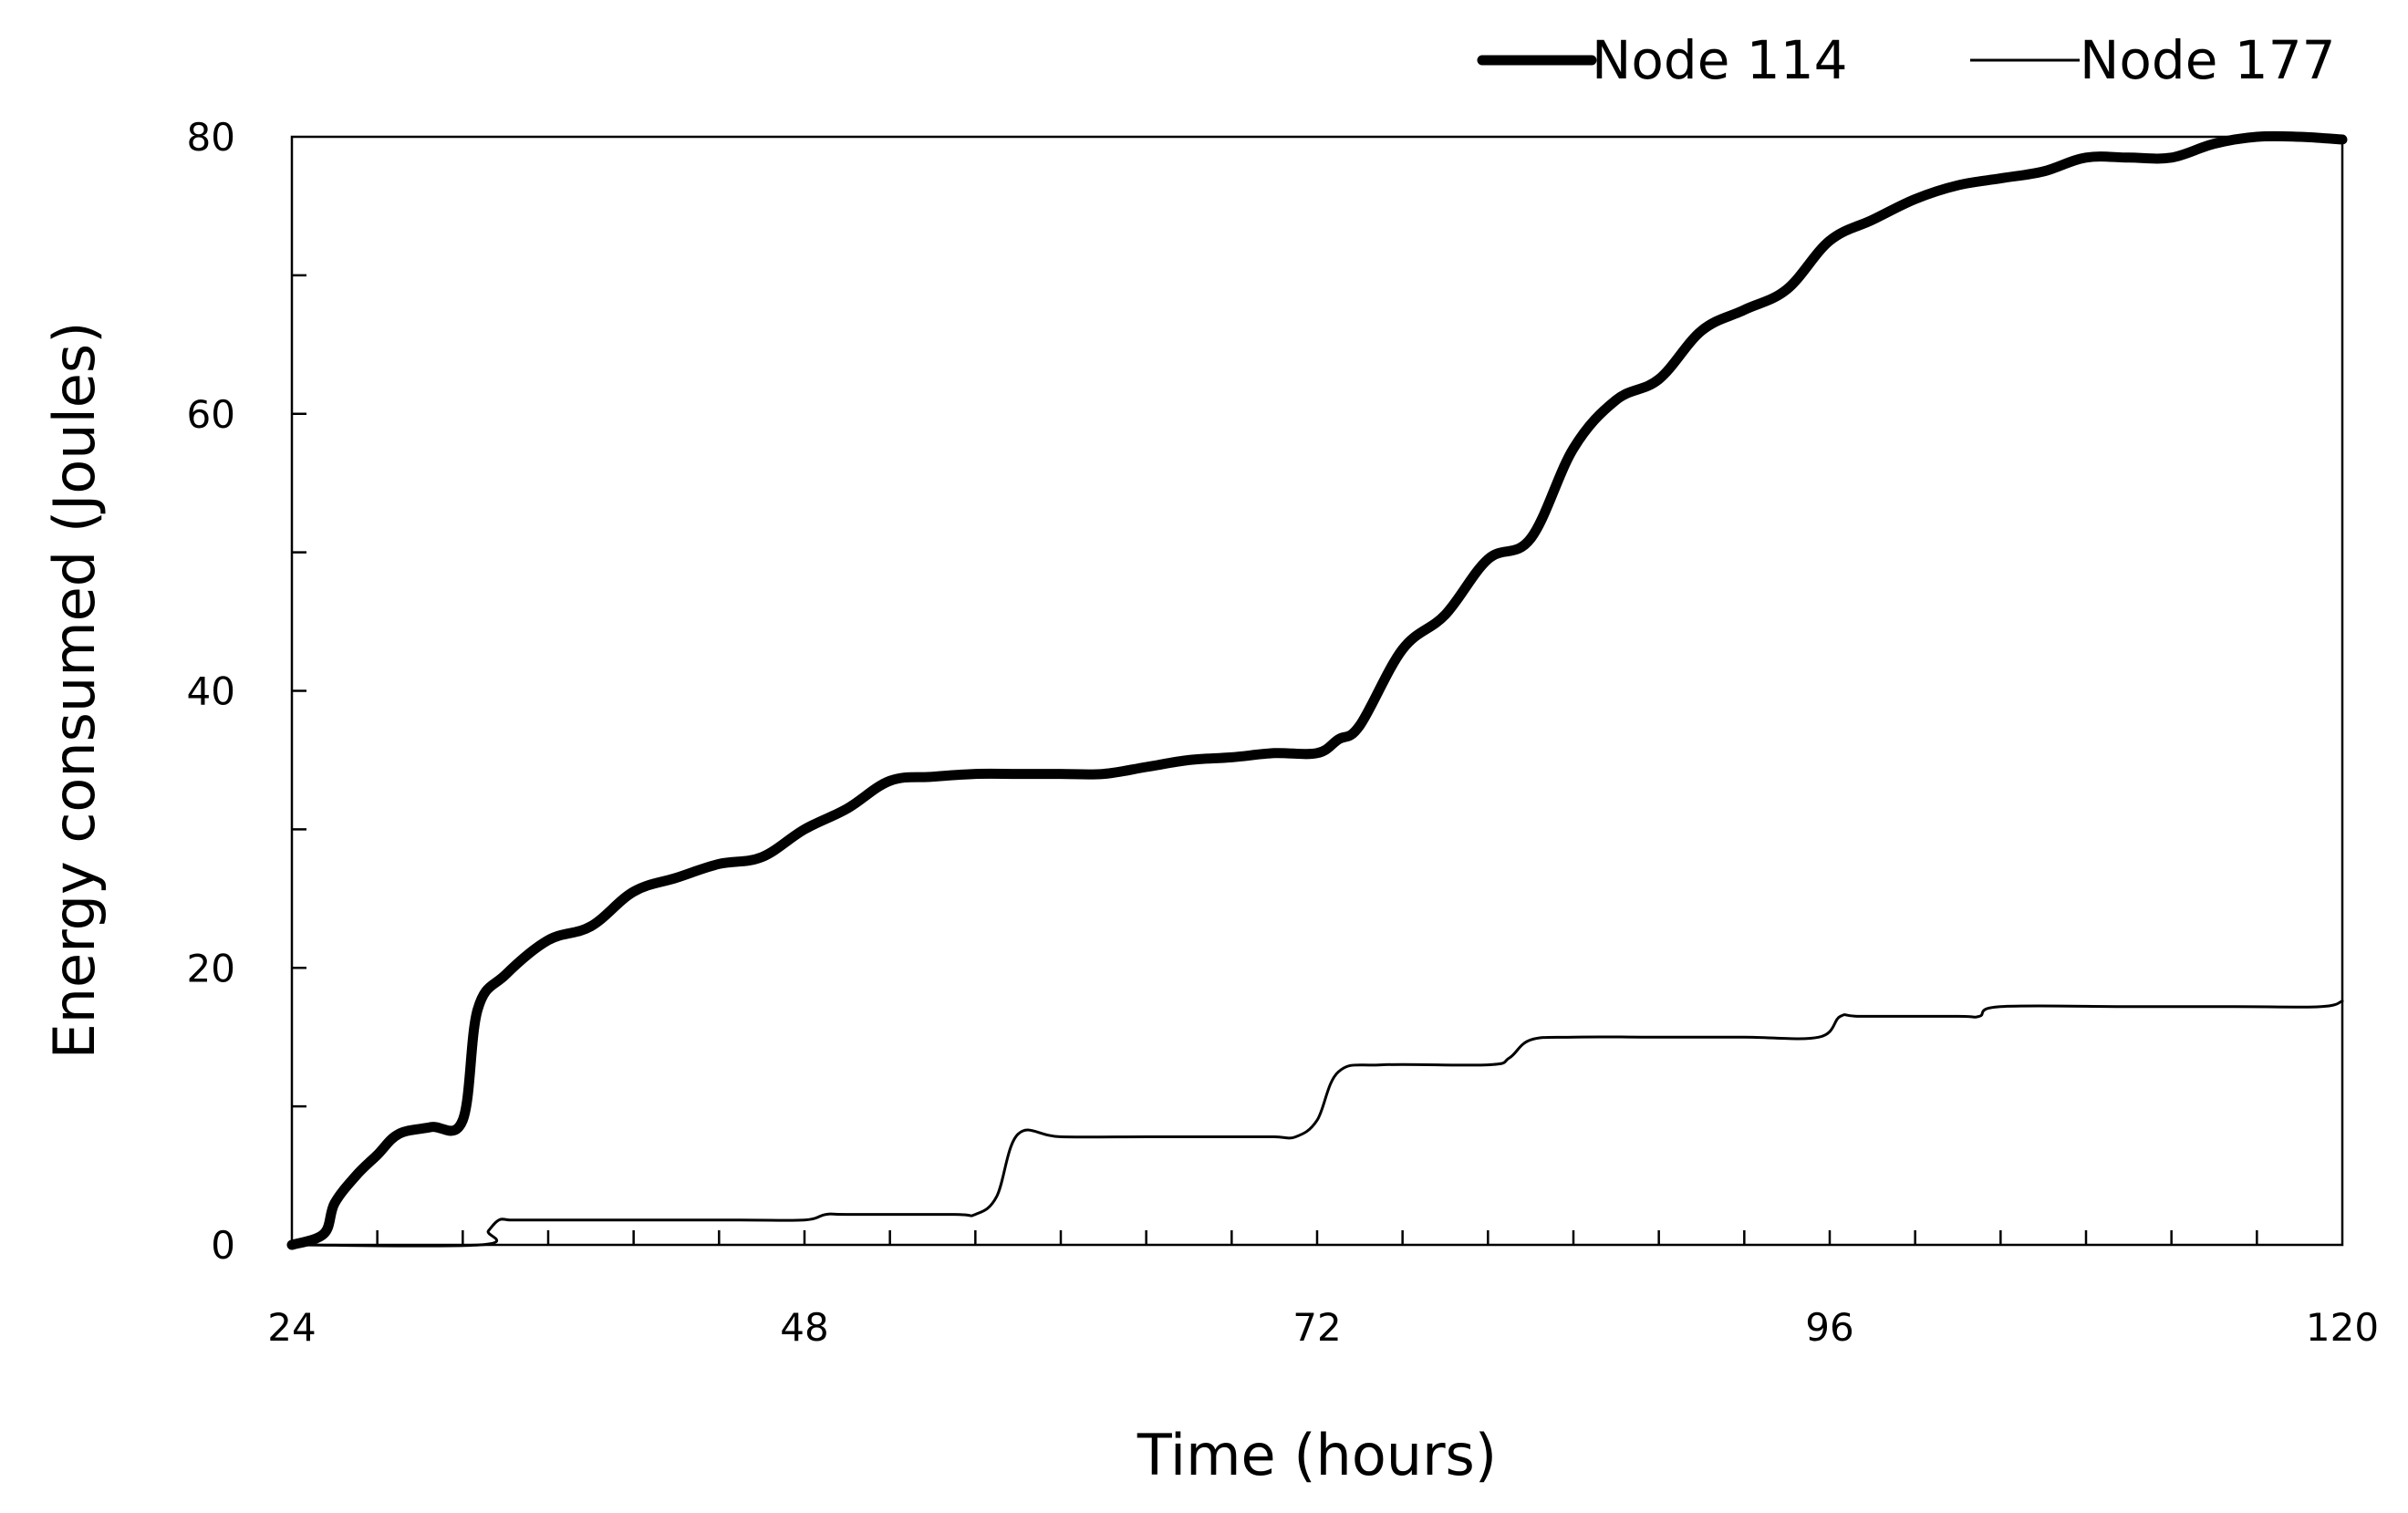 The image size is (2408, 1513). I want to click on x-tick-label: 72, so click(1317, 1327).